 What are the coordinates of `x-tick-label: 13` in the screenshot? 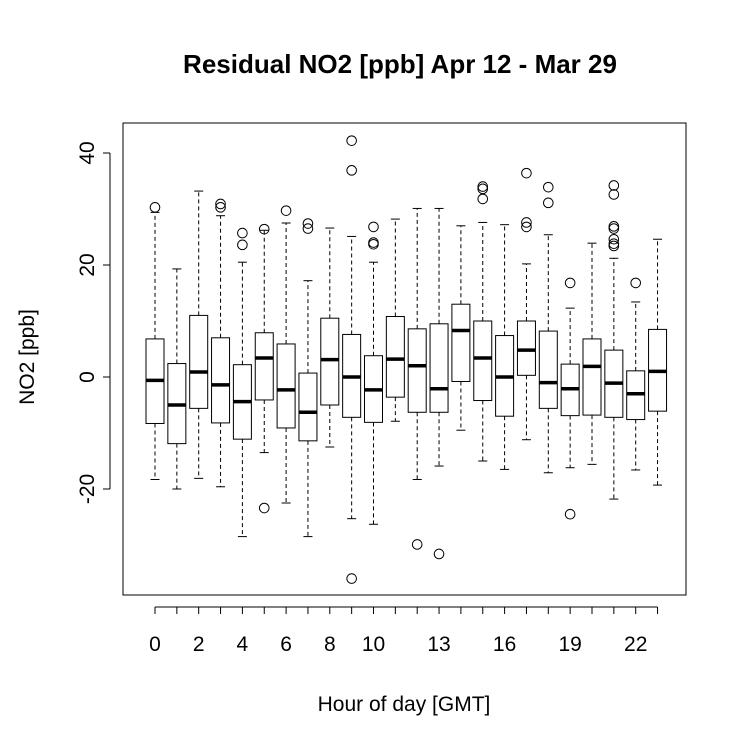 It's located at (438, 644).